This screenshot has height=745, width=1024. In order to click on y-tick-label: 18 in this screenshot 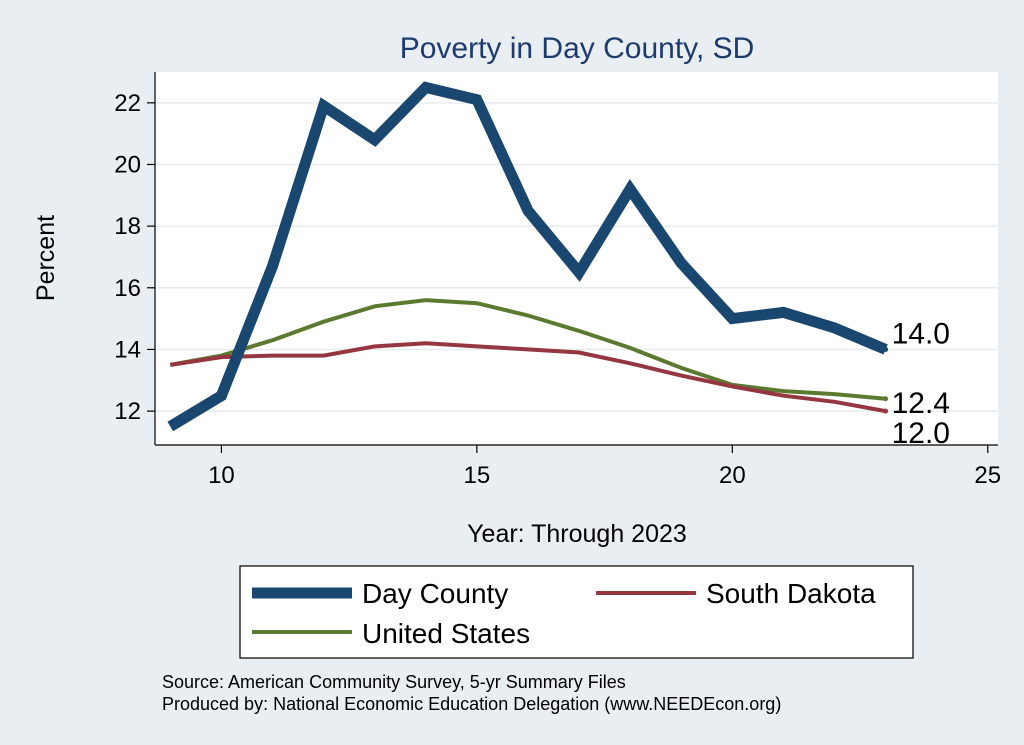, I will do `click(127, 226)`.